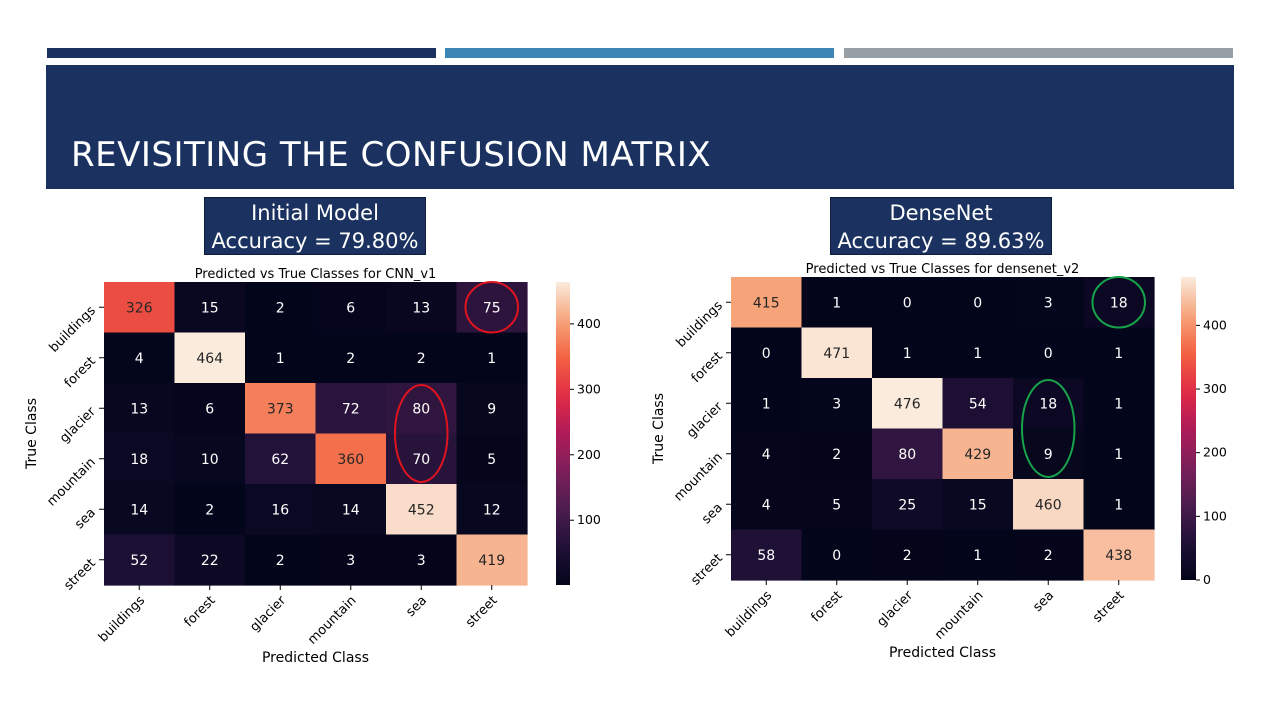 The height and width of the screenshot is (720, 1280). Describe the element at coordinates (316, 274) in the screenshot. I see `cm-cnn-title: Predicted vs True Classes for CNN_v1` at that location.